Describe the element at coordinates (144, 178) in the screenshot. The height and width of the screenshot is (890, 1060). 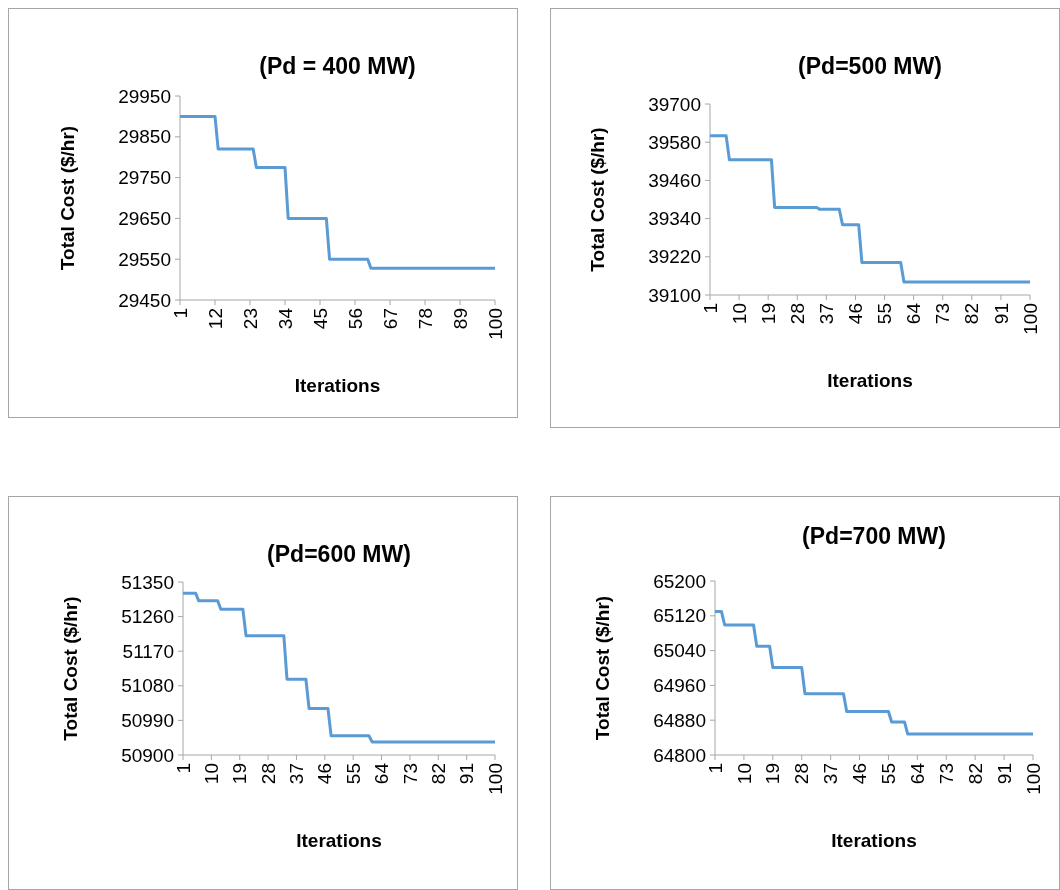
I see `y-tick-label: 29750` at that location.